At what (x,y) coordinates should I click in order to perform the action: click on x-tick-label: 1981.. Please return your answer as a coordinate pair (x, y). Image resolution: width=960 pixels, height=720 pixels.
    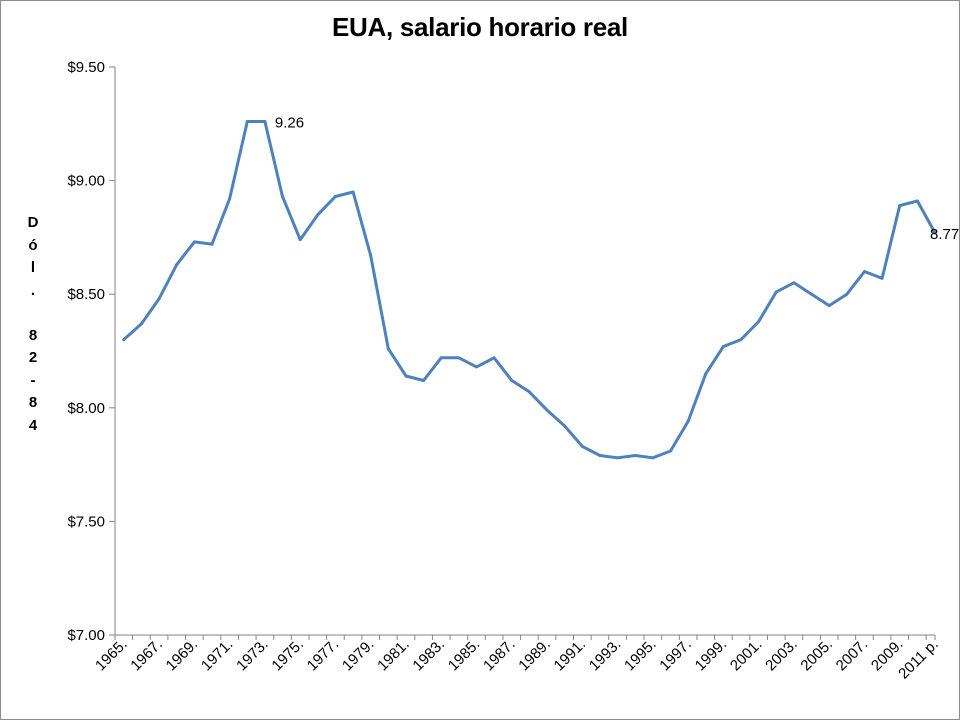
    Looking at the image, I should click on (393, 655).